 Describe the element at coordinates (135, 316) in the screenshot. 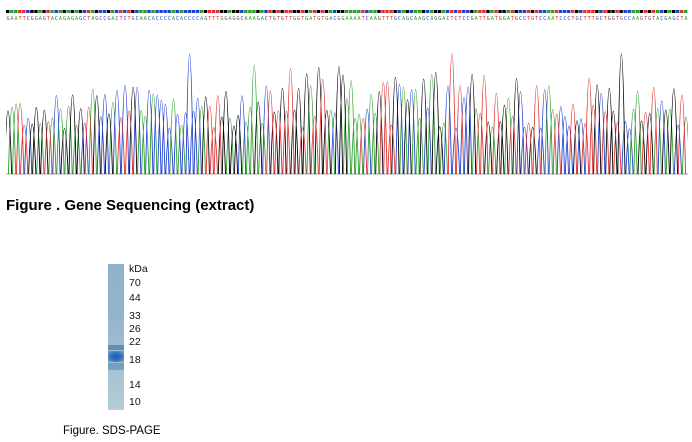

I see `marker-label-33: 33` at that location.